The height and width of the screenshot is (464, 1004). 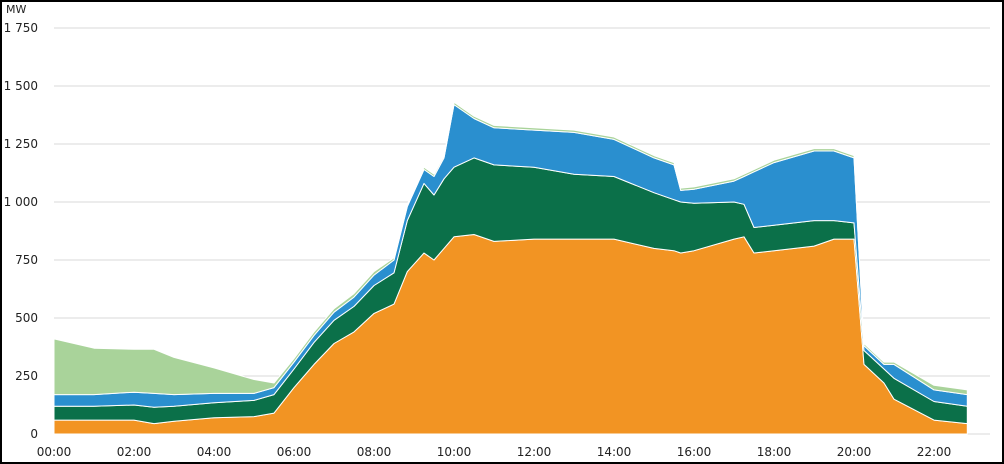 I want to click on x-tick-label: 02:00, so click(x=134, y=452).